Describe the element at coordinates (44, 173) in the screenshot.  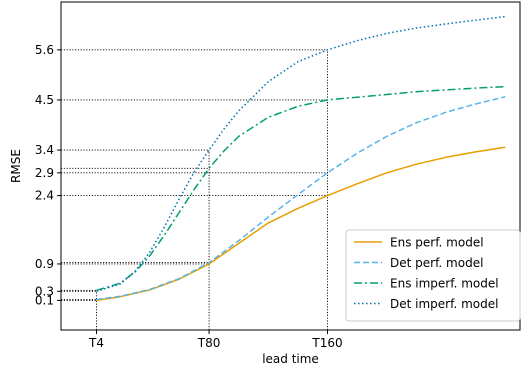
I see `y-tick-label: 2.9` at that location.